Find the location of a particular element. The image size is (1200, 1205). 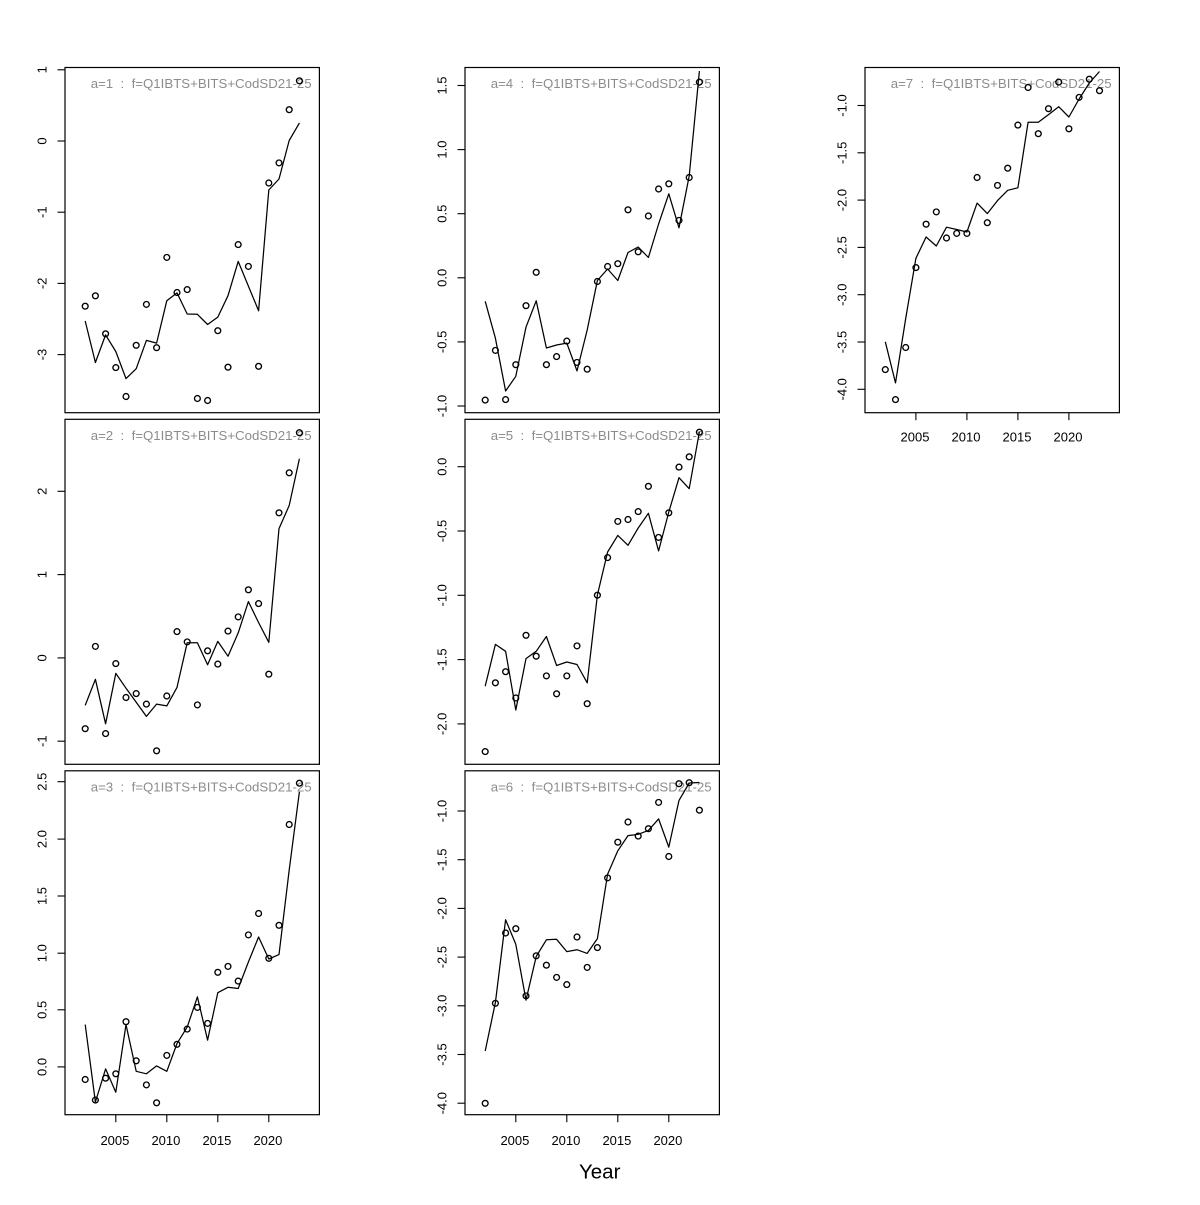

svg-text: 2.5 is located at coordinates (41, 782).